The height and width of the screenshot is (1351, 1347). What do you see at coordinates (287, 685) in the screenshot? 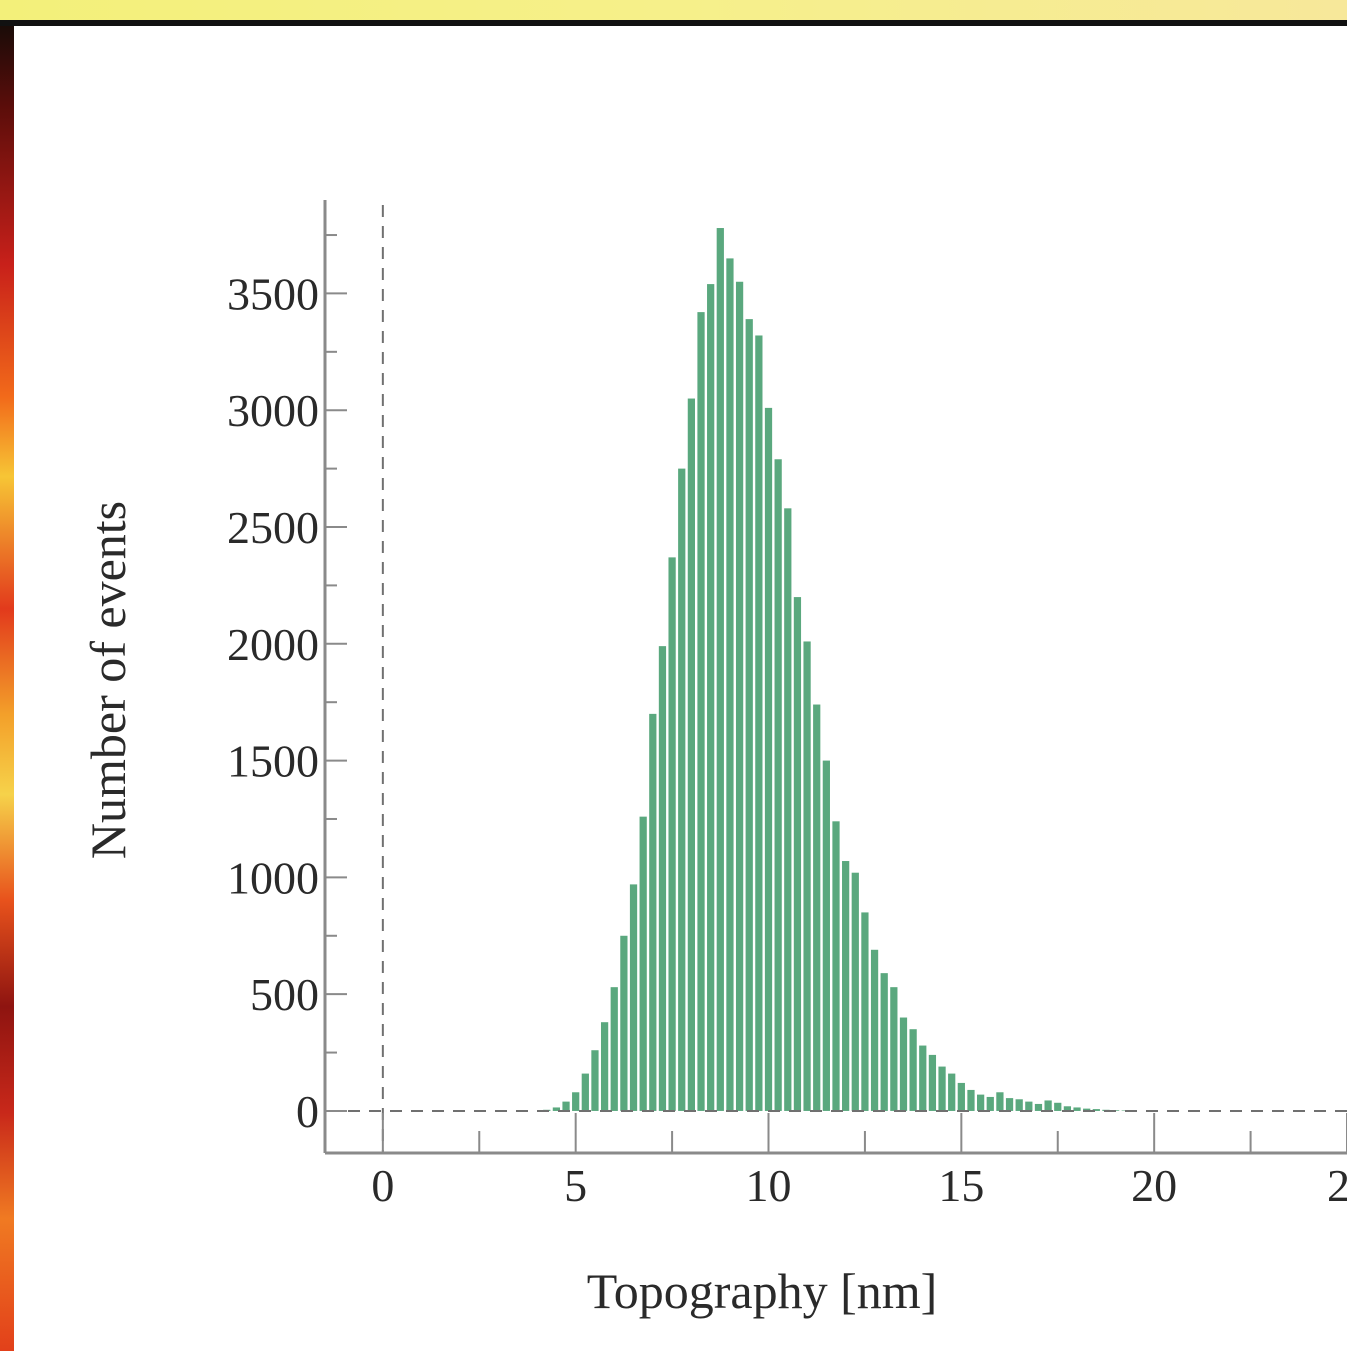
I see `y-axis-ticks: 0 500 1000 1500 2000 2500 3000 3500` at bounding box center [287, 685].